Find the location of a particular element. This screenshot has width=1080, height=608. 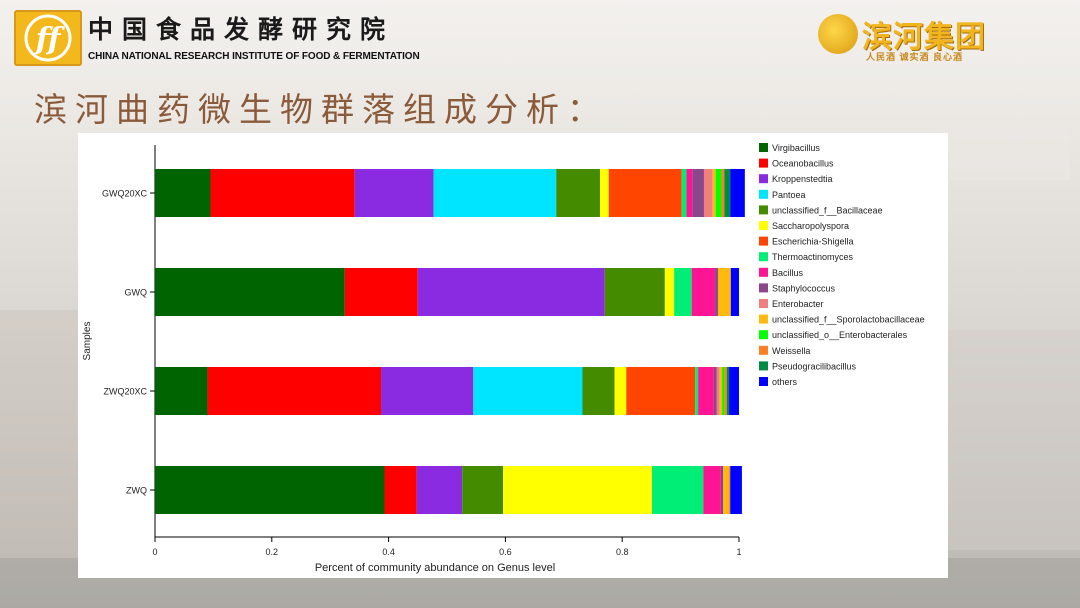

legend-label: Saccharopolyspora is located at coordinates (810, 226).